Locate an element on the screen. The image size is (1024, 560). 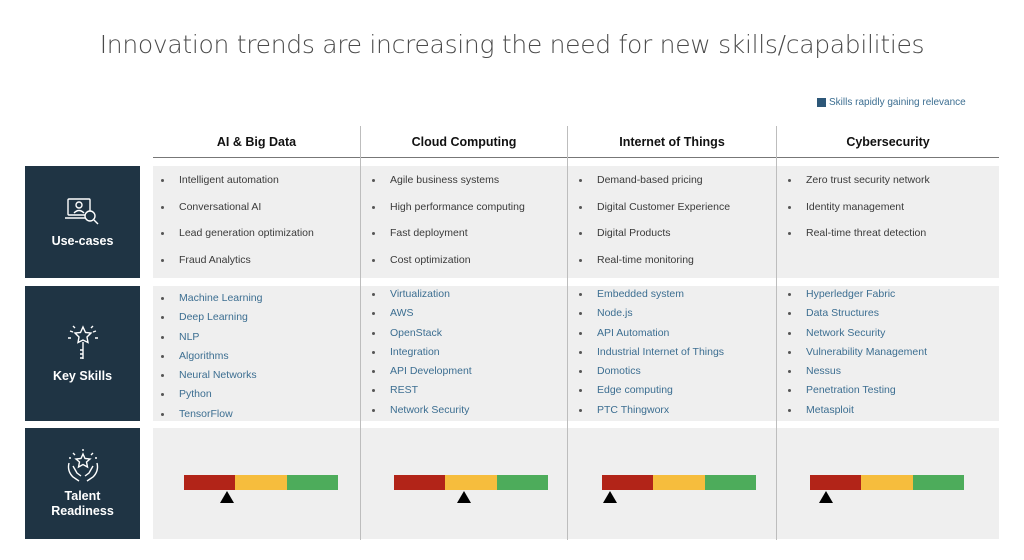
row-tile-key-skills: Key Skills is located at coordinates (82, 353).